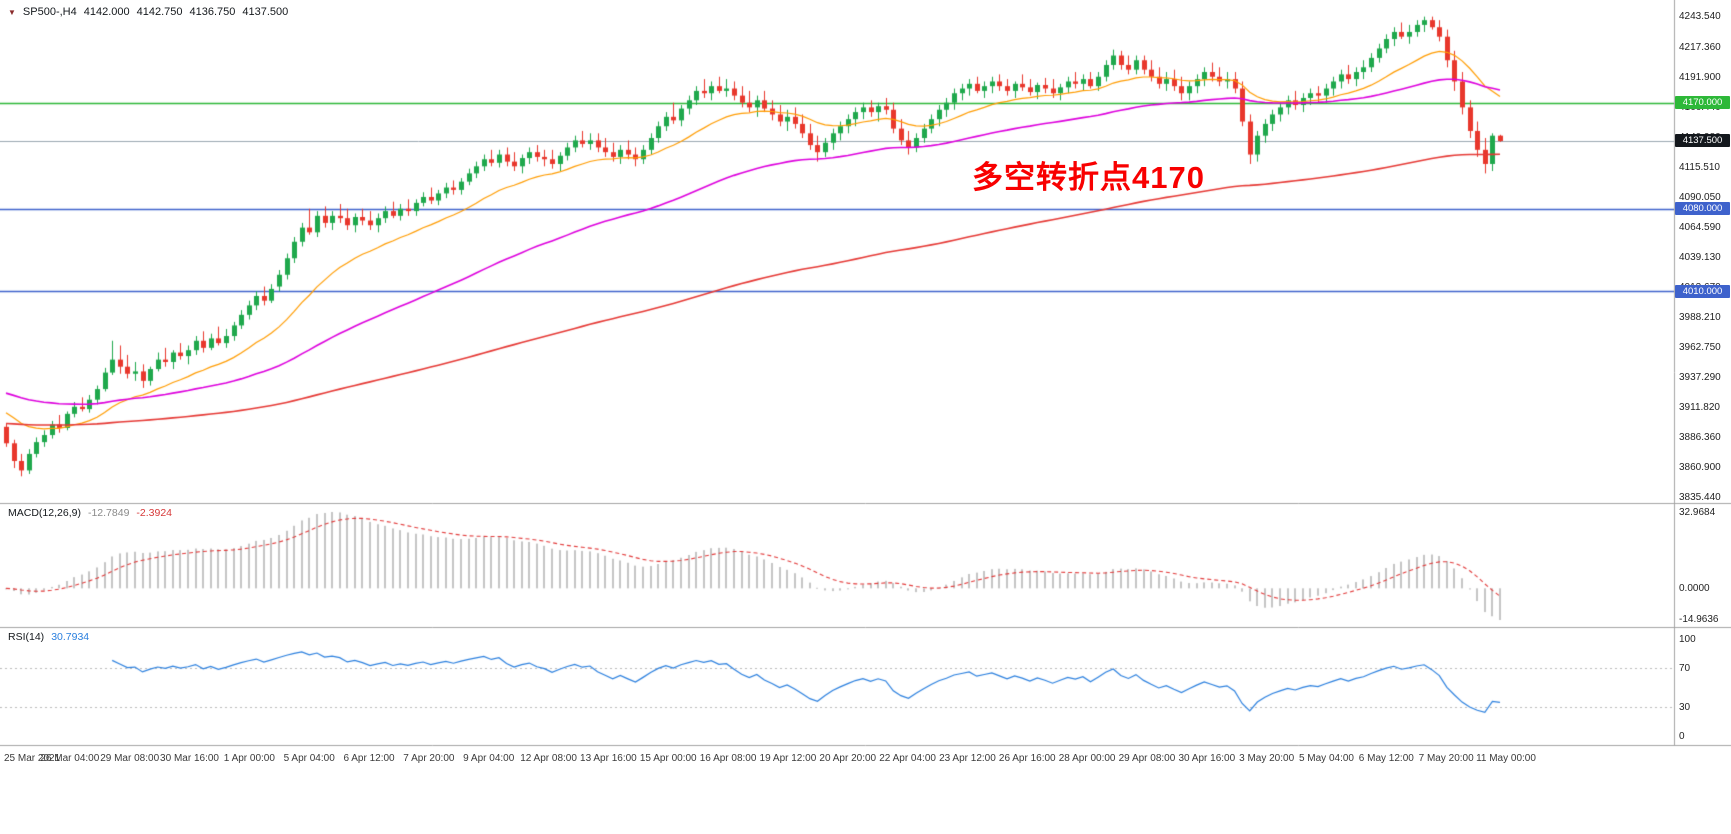 The width and height of the screenshot is (1731, 834). What do you see at coordinates (49, 12) in the screenshot?
I see `symbol-timeframe: SP500-,H4` at bounding box center [49, 12].